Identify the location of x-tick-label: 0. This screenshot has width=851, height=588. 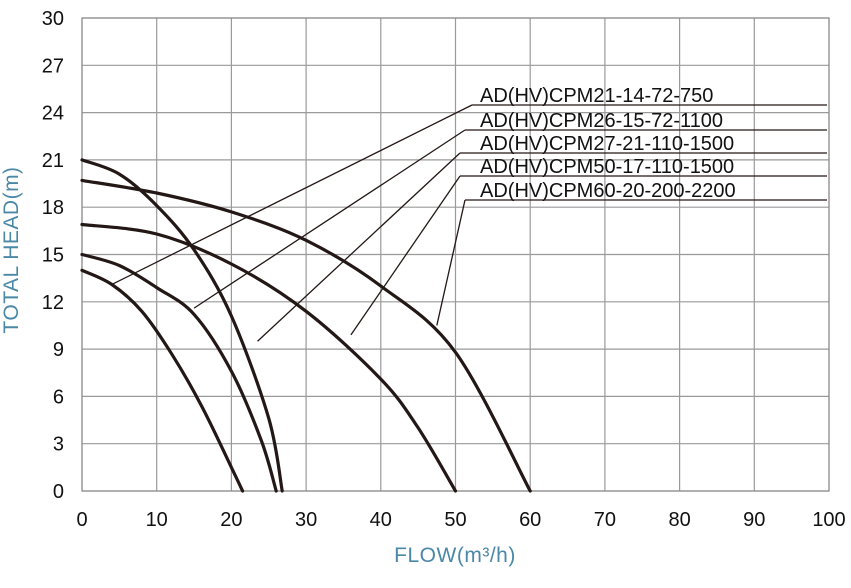
(81, 520).